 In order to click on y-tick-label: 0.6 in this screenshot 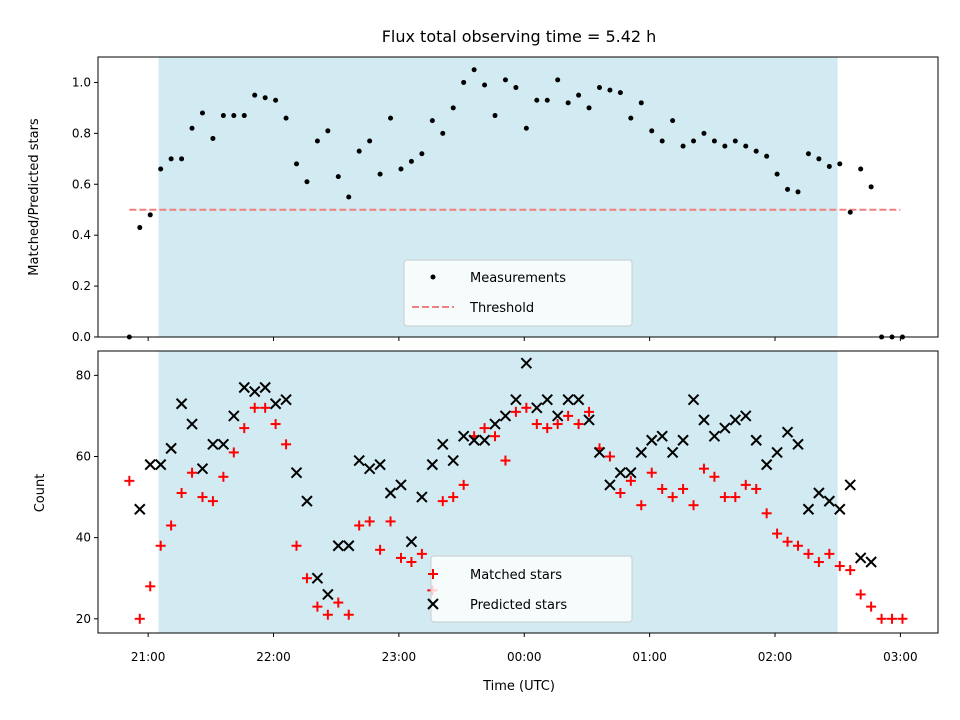, I will do `click(81, 184)`.